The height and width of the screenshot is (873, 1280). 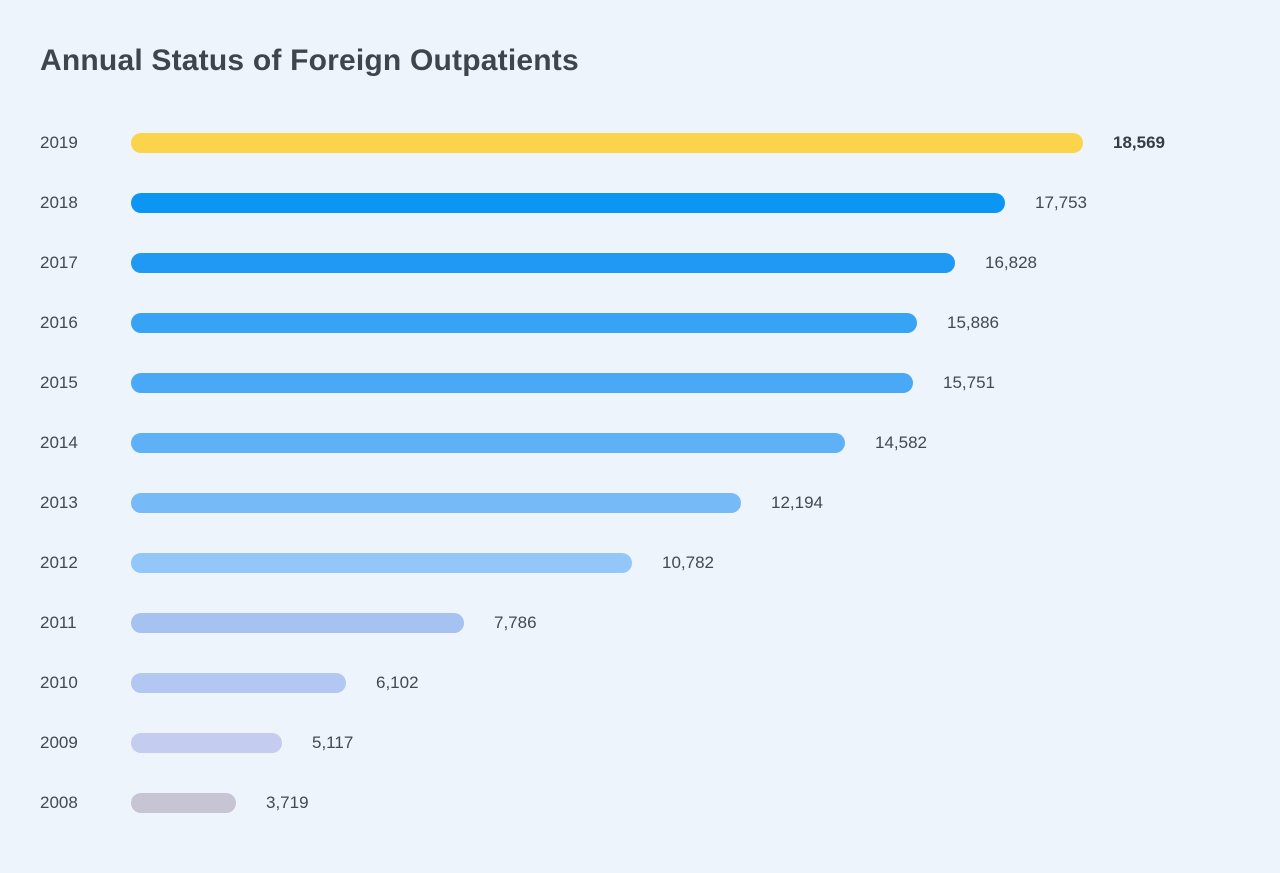 What do you see at coordinates (973, 322) in the screenshot?
I see `value-label: 15,886` at bounding box center [973, 322].